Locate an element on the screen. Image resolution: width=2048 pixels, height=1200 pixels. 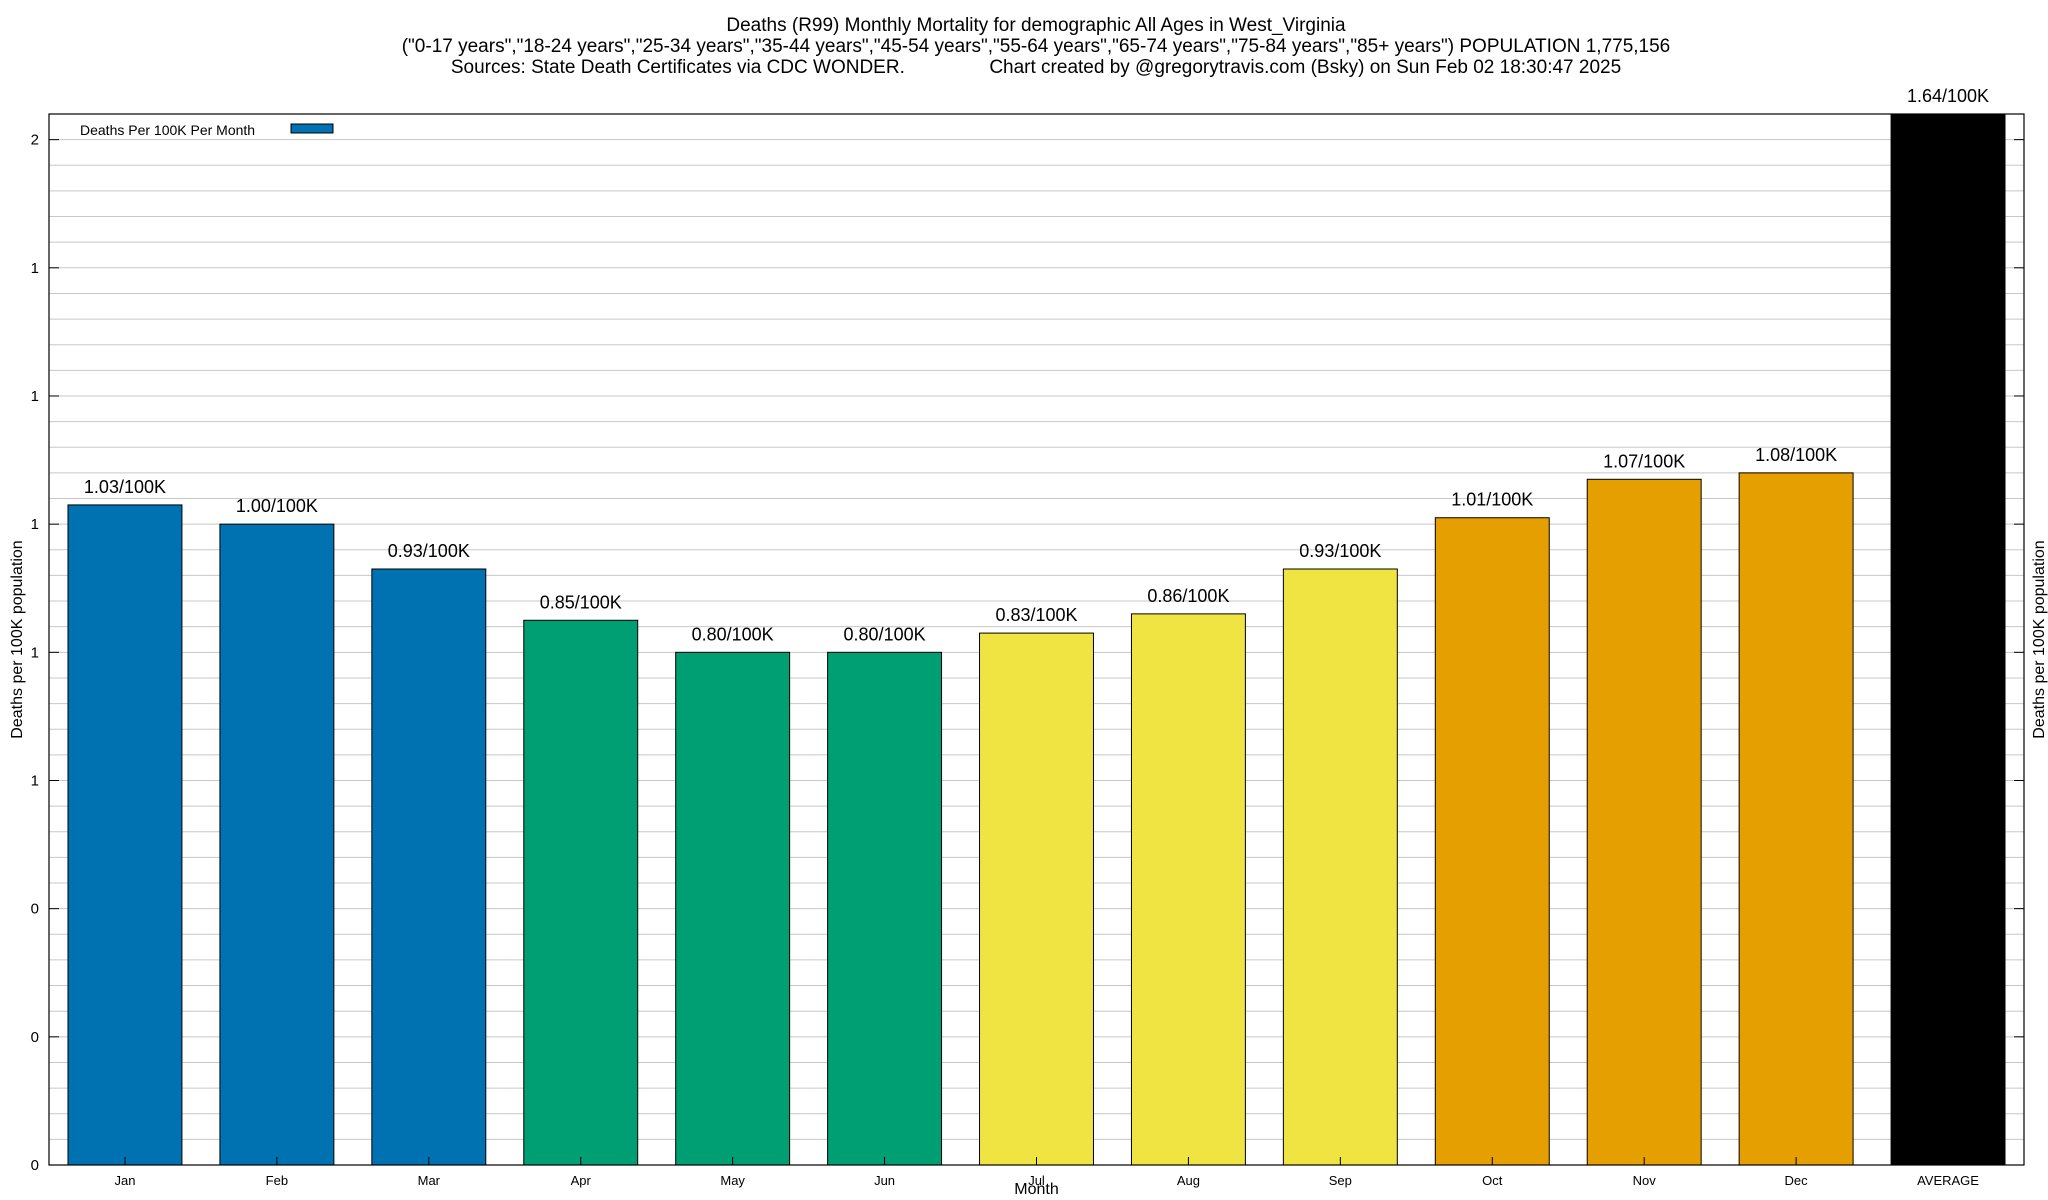
bar-mar is located at coordinates (429, 867).